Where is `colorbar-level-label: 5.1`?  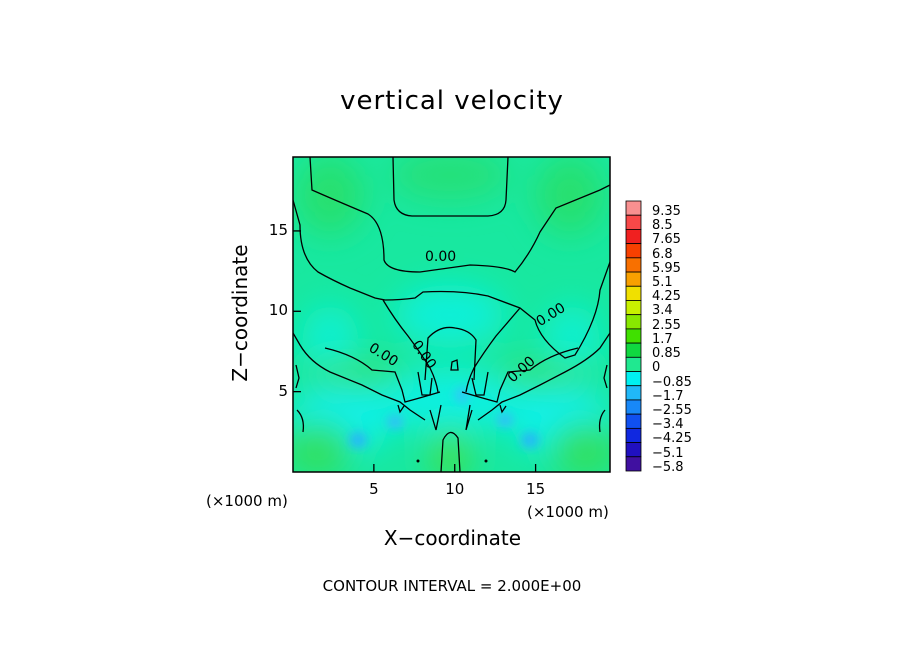 colorbar-level-label: 5.1 is located at coordinates (662, 283).